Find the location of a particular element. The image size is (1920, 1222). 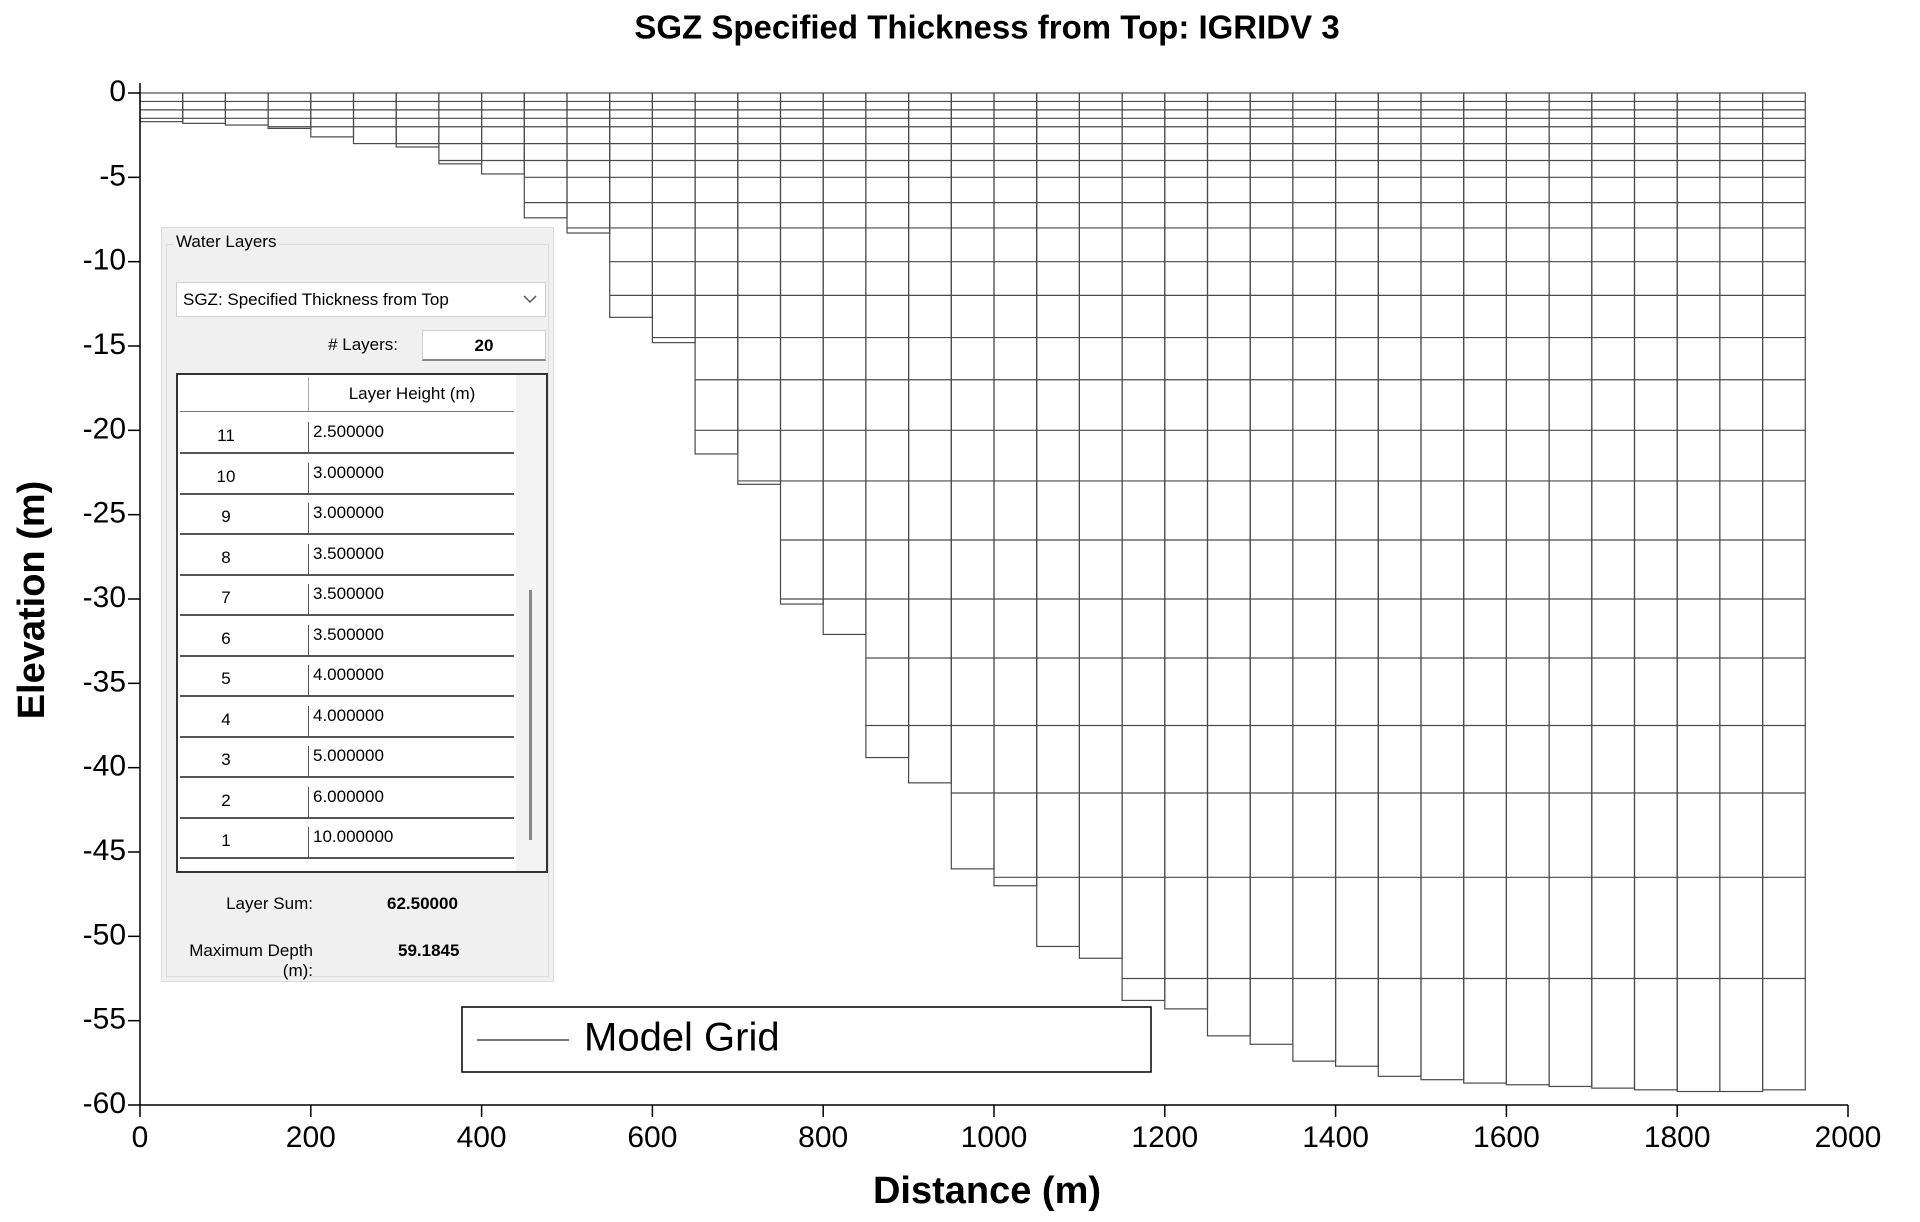

x-tick-label: 1600 is located at coordinates (1506, 1137).